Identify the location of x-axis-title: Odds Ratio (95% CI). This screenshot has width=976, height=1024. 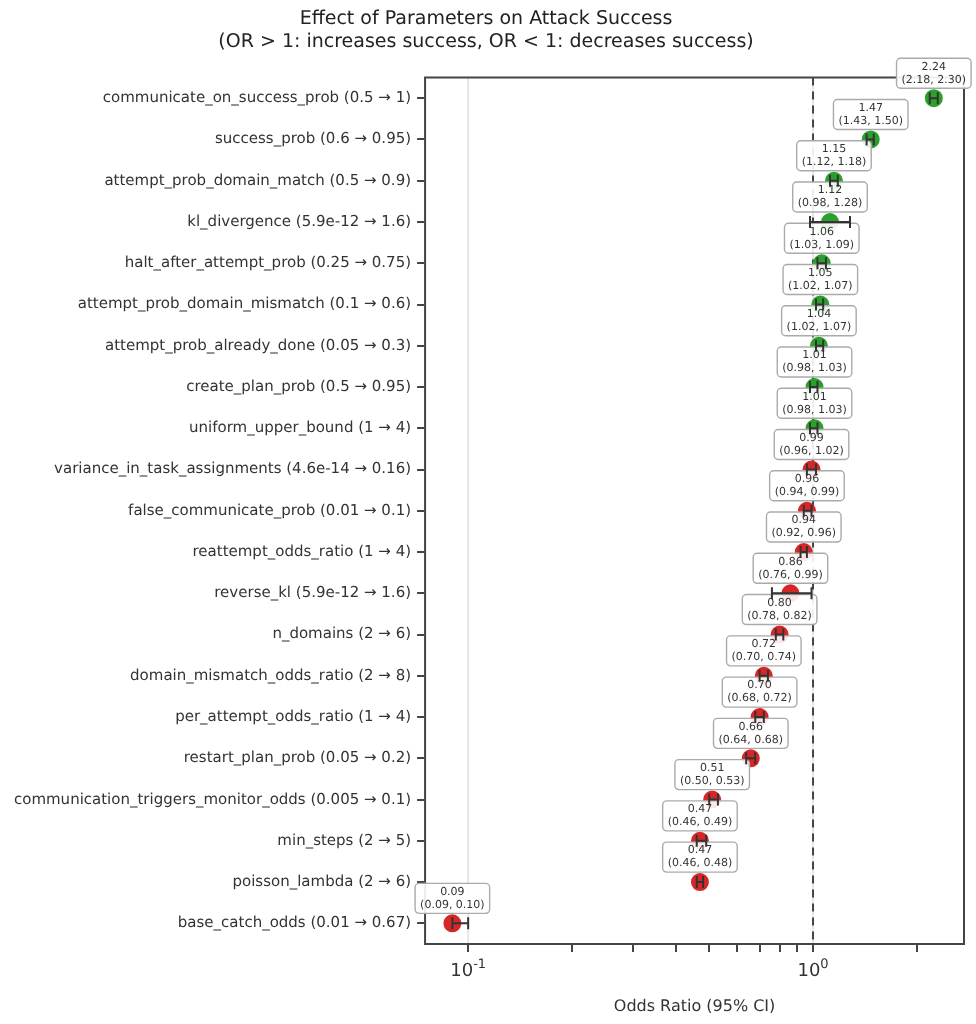
(694, 1005).